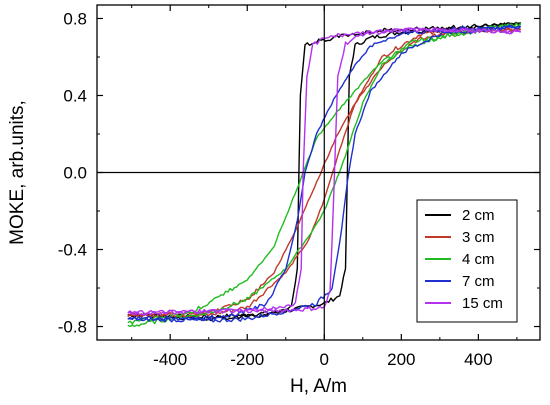  I want to click on x-axis-title: H, A/m, so click(318, 386).